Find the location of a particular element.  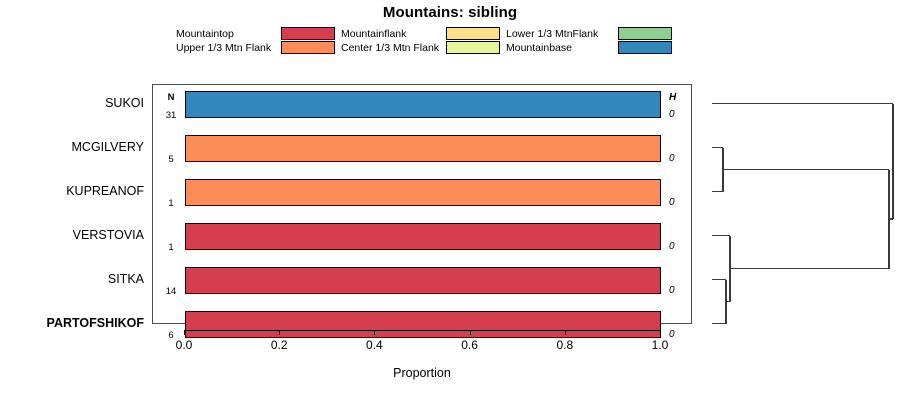

category-label: PARTOFSHIKOF is located at coordinates (95, 322).